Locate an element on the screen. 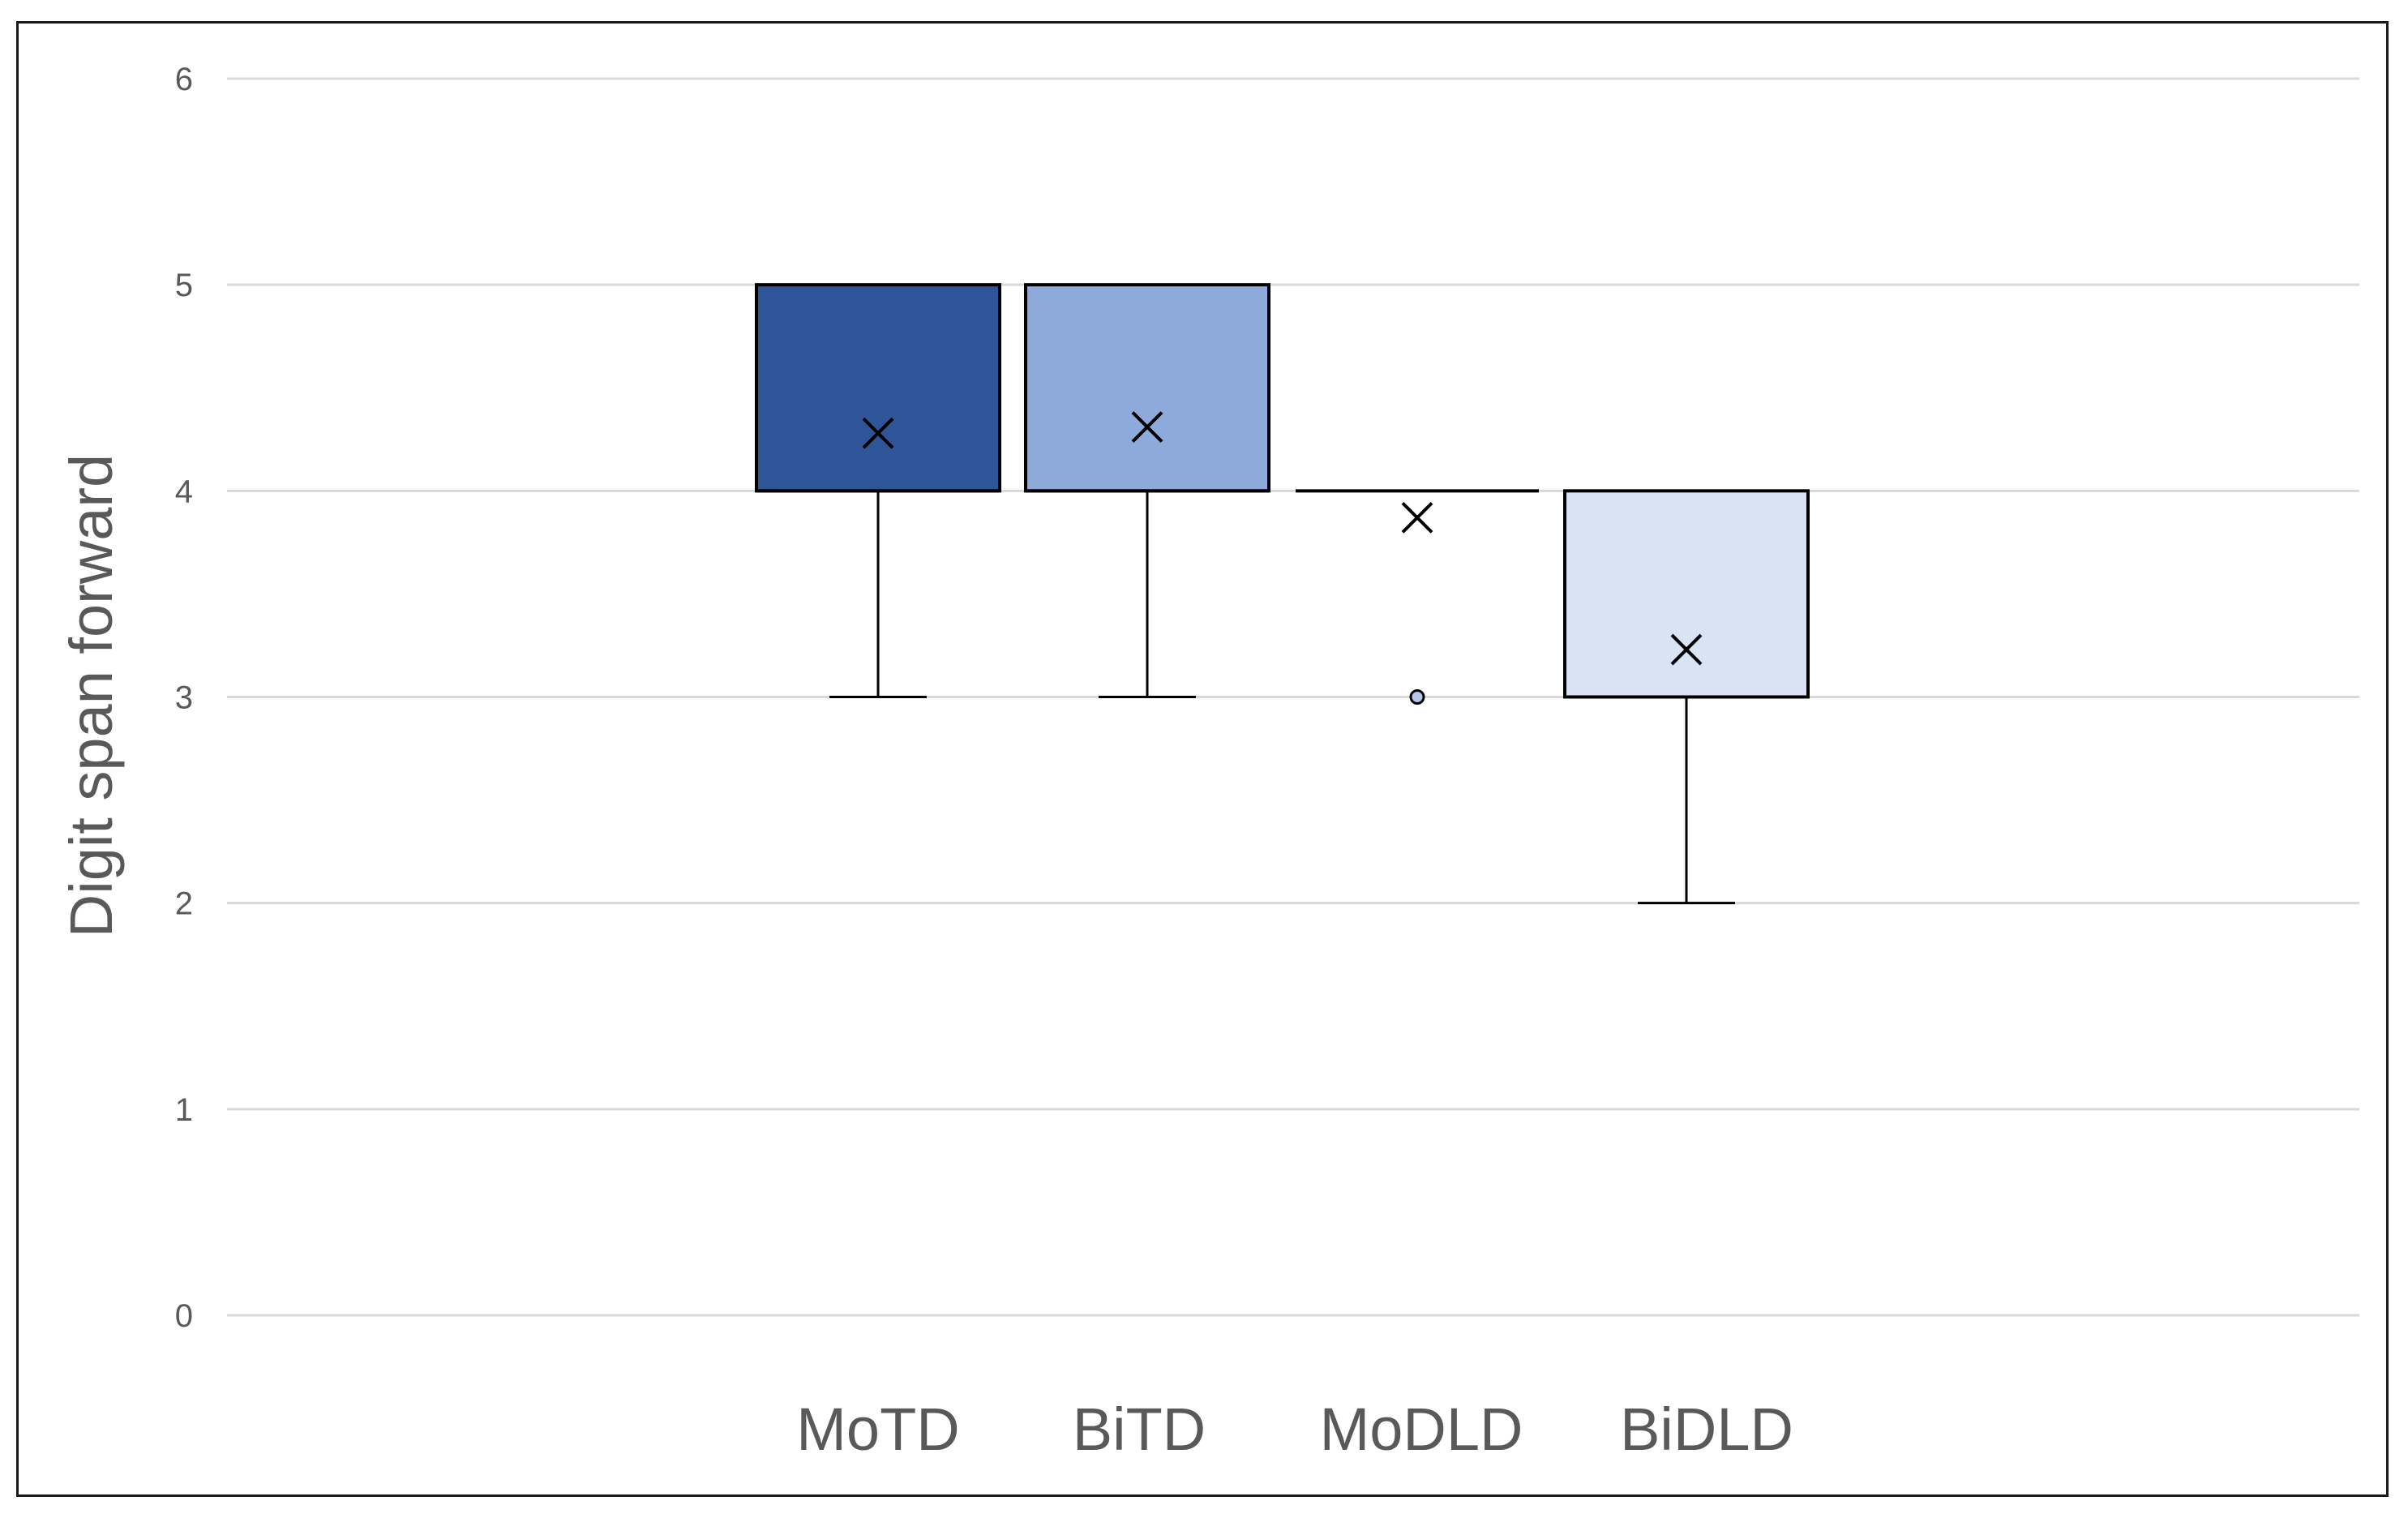  box-modld is located at coordinates (1417, 597).